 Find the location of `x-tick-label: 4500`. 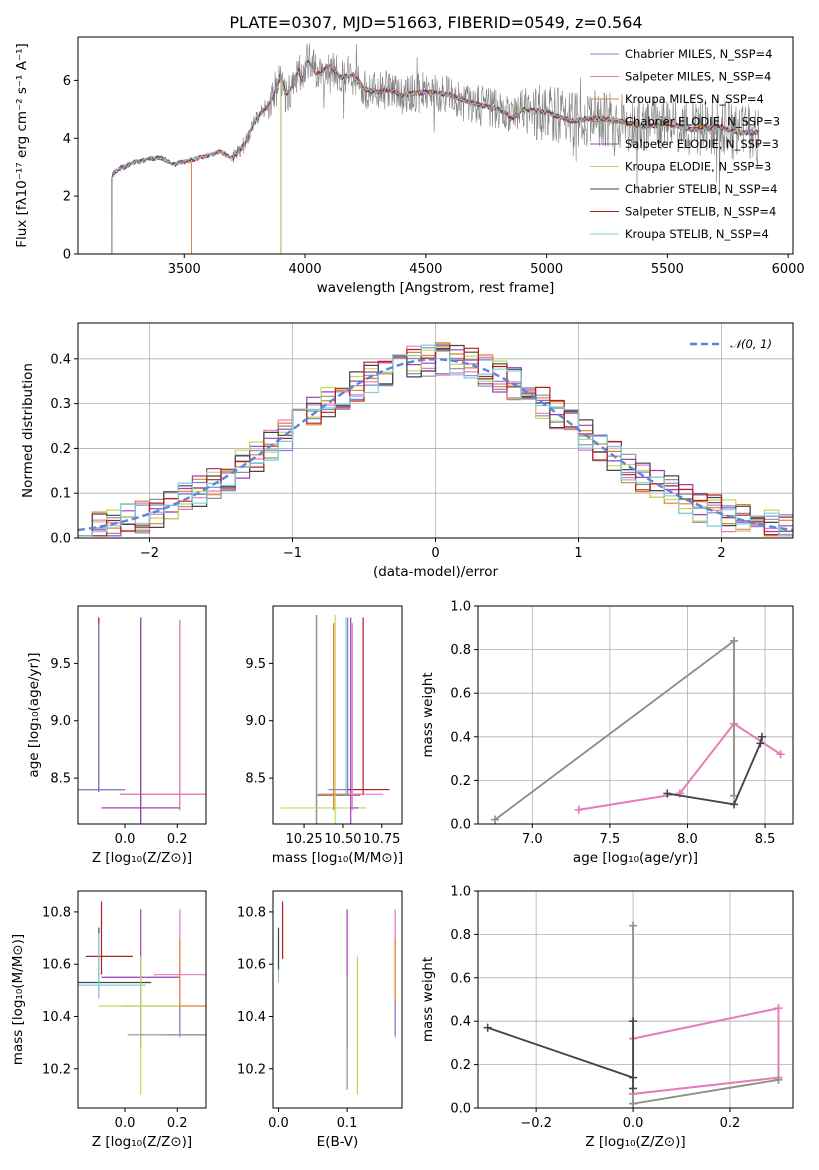

x-tick-label: 4500 is located at coordinates (425, 269).